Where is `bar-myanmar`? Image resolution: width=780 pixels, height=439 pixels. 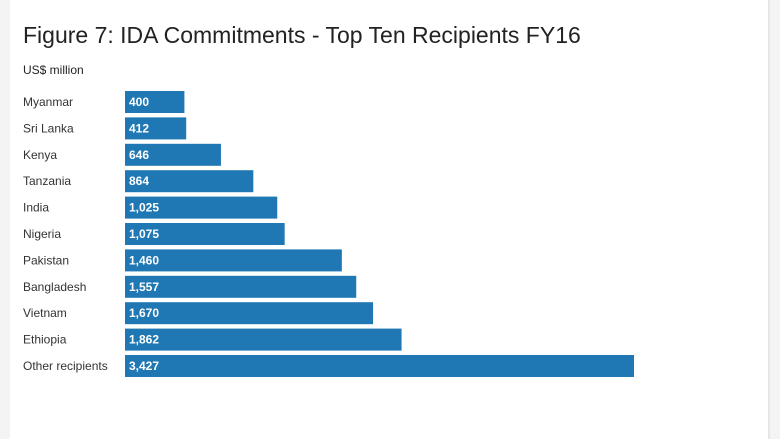
bar-myanmar is located at coordinates (155, 102).